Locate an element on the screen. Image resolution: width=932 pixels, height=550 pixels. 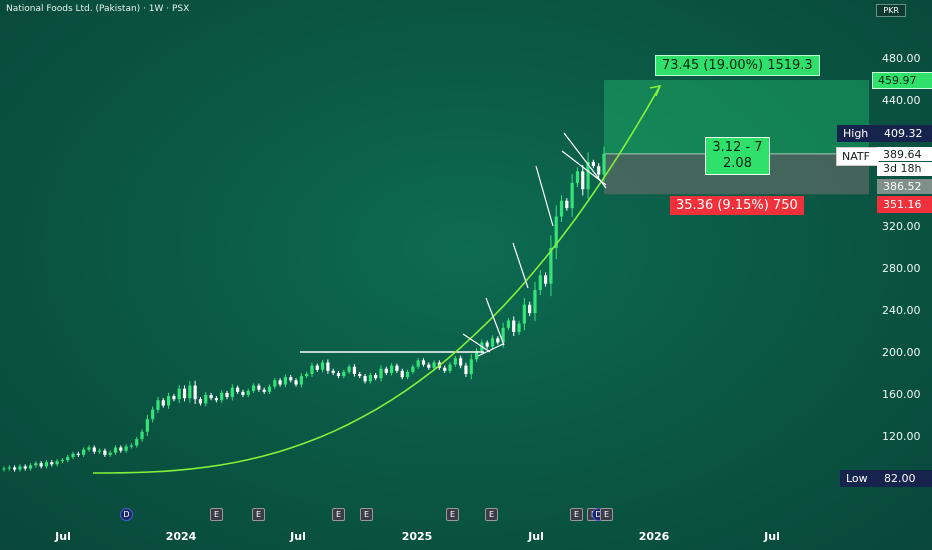
stop-price-tag: 351.16 is located at coordinates (904, 204).